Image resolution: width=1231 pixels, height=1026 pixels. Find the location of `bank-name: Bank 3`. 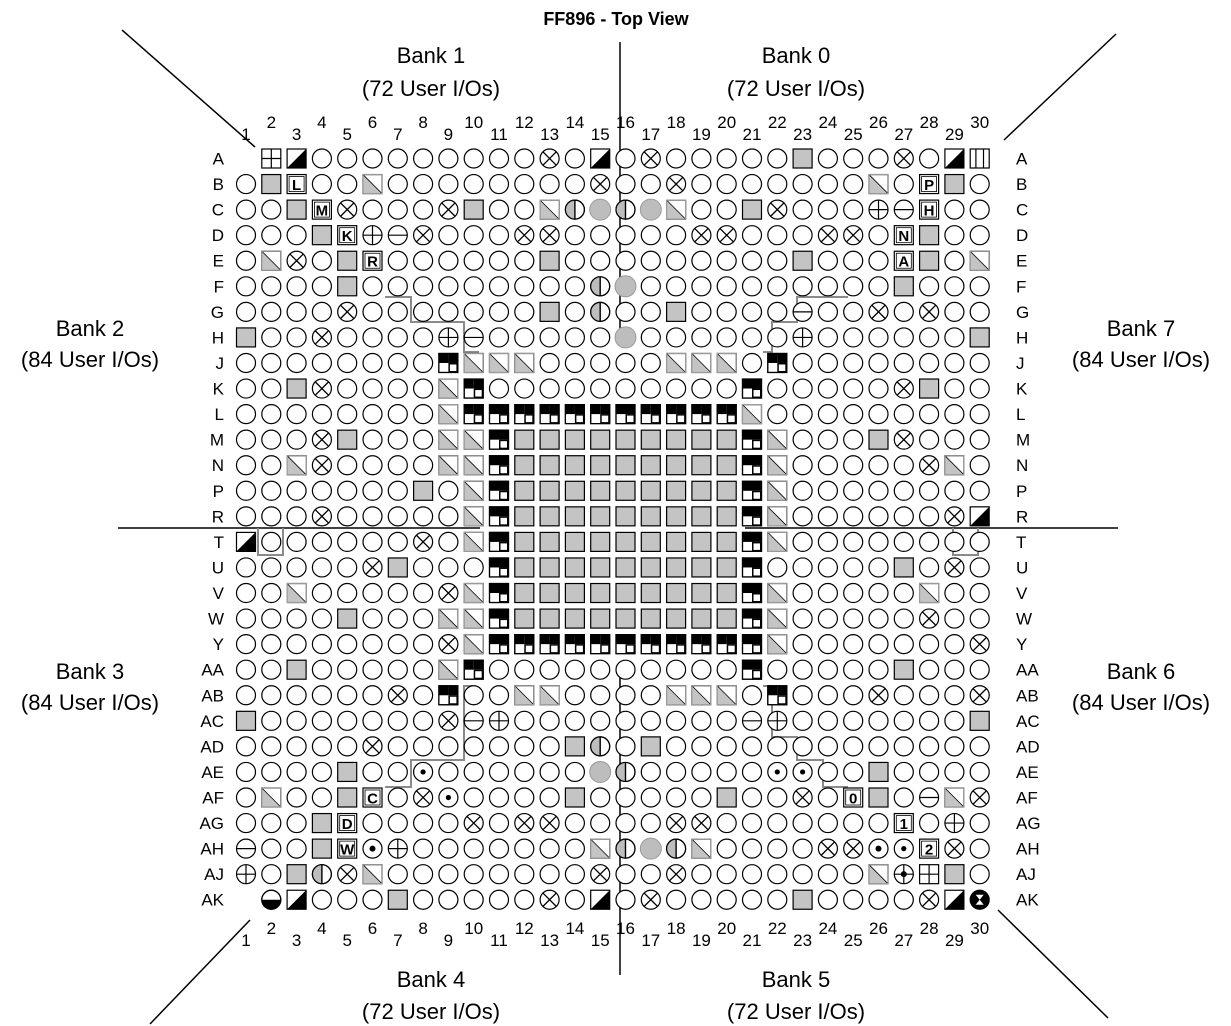

bank-name: Bank 3 is located at coordinates (90, 671).